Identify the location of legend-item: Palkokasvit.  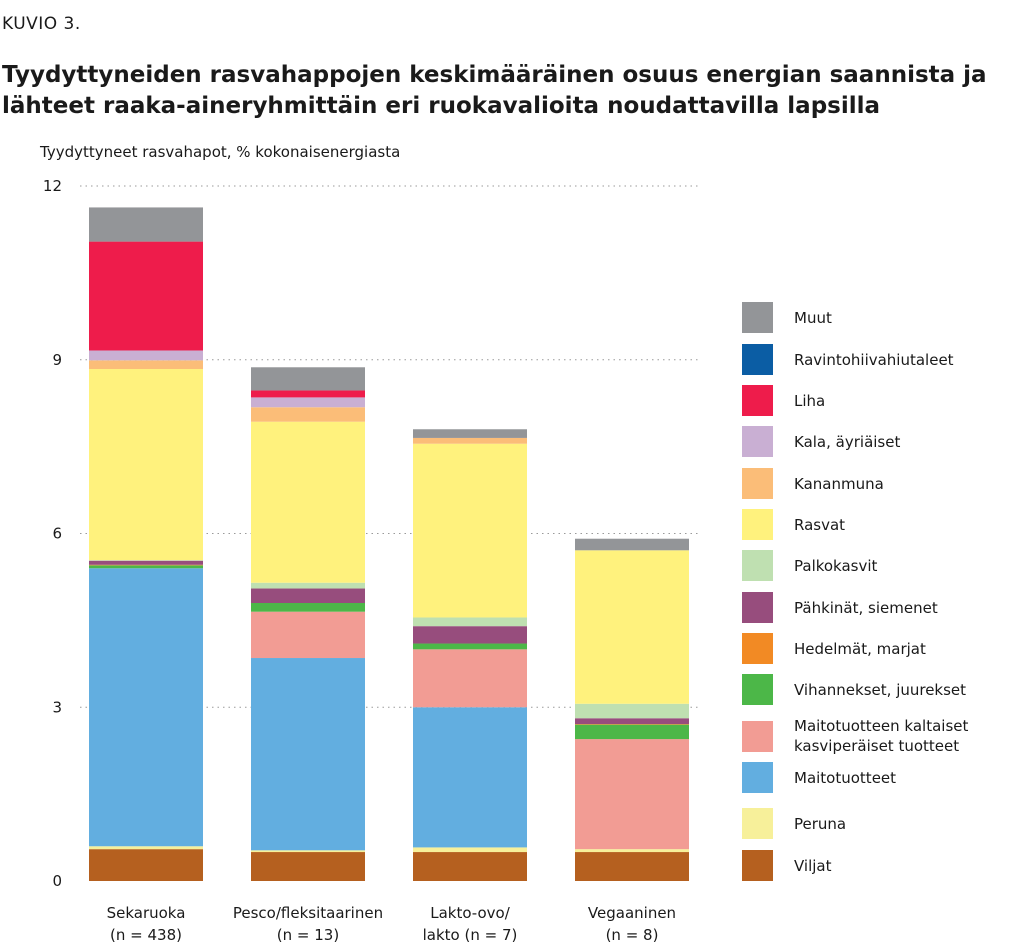
(809, 565).